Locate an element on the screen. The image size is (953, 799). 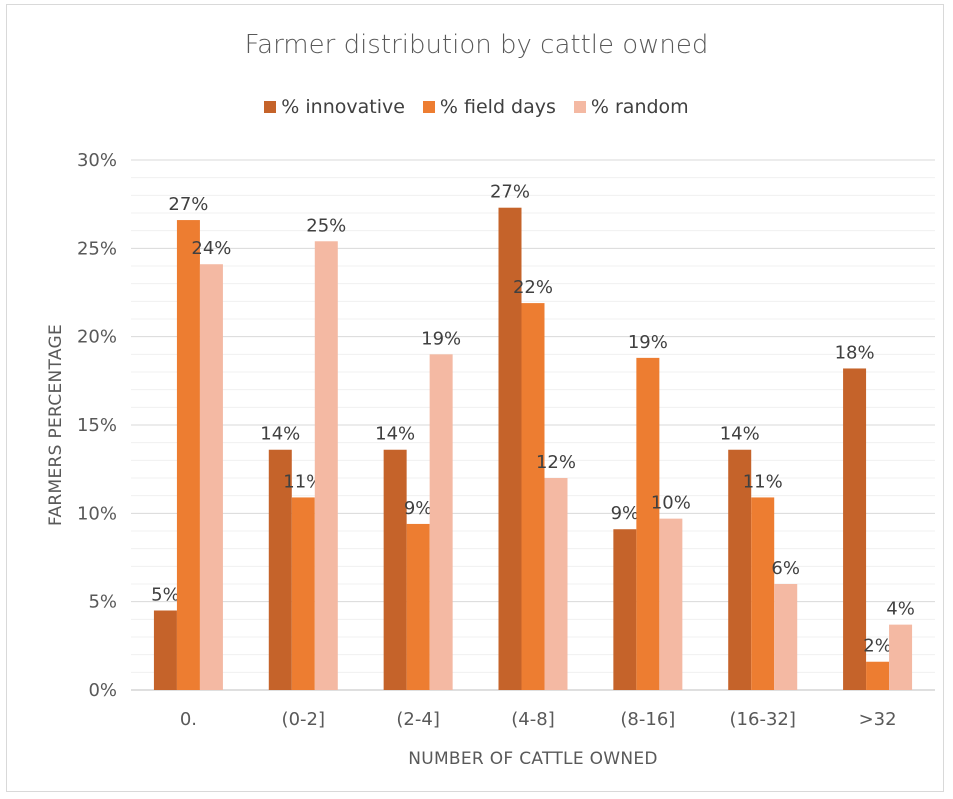
chart-title: Farmer distribution by cattle owned is located at coordinates (476, 45).